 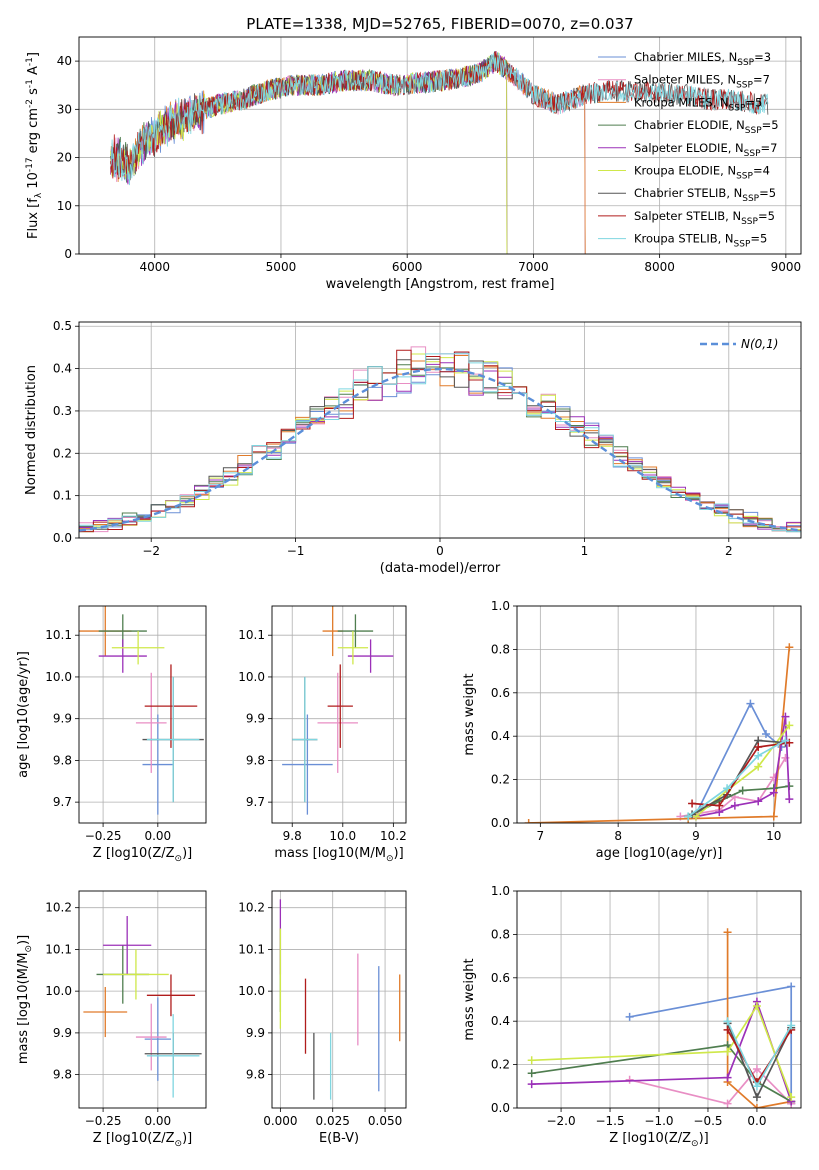 I want to click on label-part: E(B-V), so click(x=339, y=1138).